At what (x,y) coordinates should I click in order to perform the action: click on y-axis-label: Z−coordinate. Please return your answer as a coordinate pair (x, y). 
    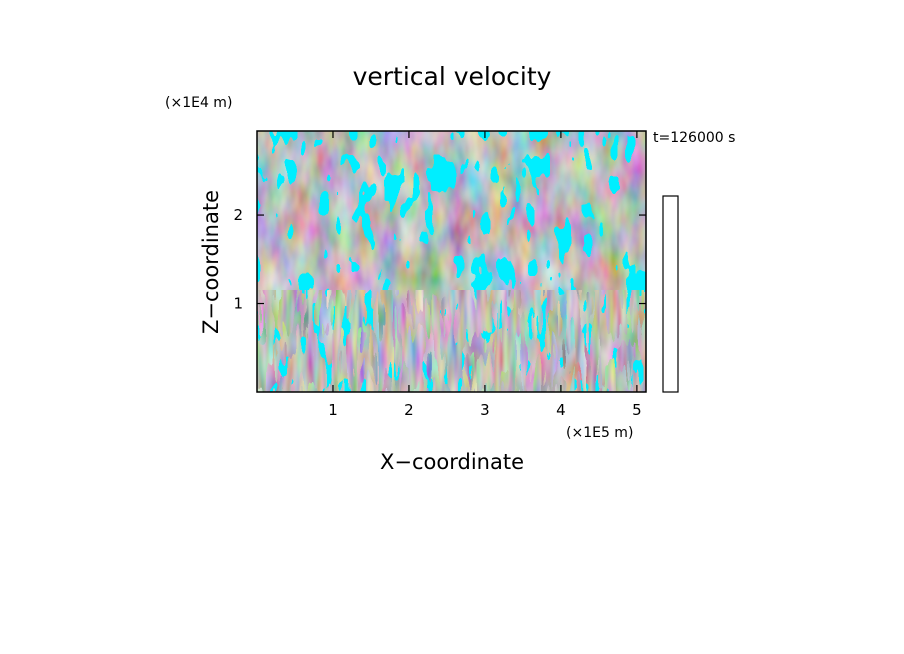
    Looking at the image, I should click on (211, 262).